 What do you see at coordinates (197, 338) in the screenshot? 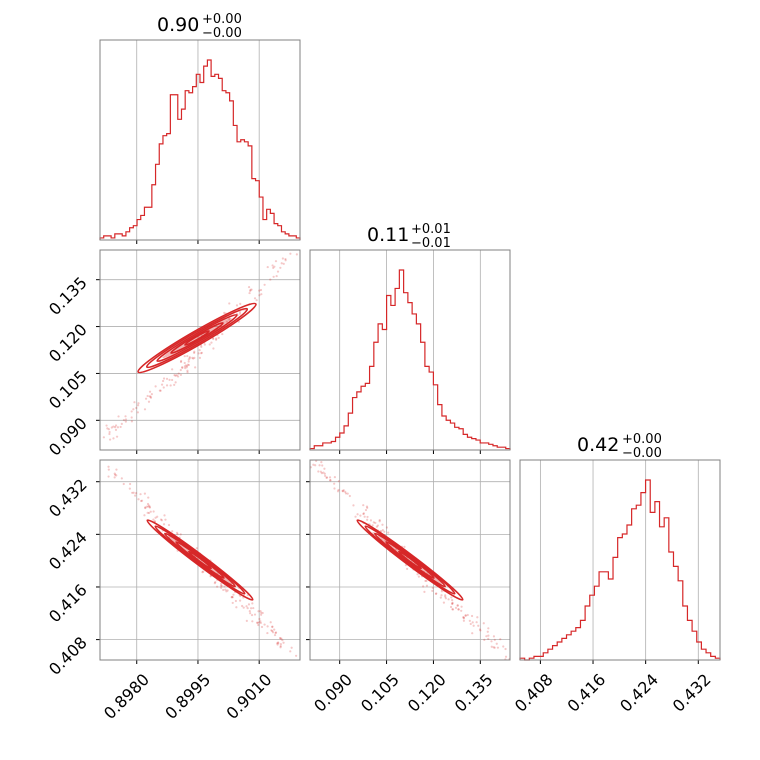
I see `density-contour` at bounding box center [197, 338].